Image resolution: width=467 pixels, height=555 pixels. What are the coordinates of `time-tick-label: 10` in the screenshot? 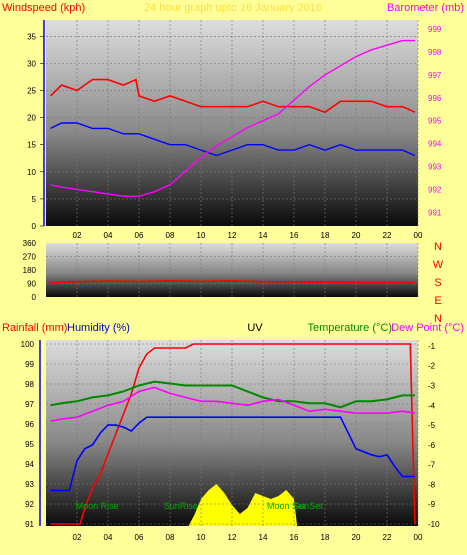 It's located at (201, 235).